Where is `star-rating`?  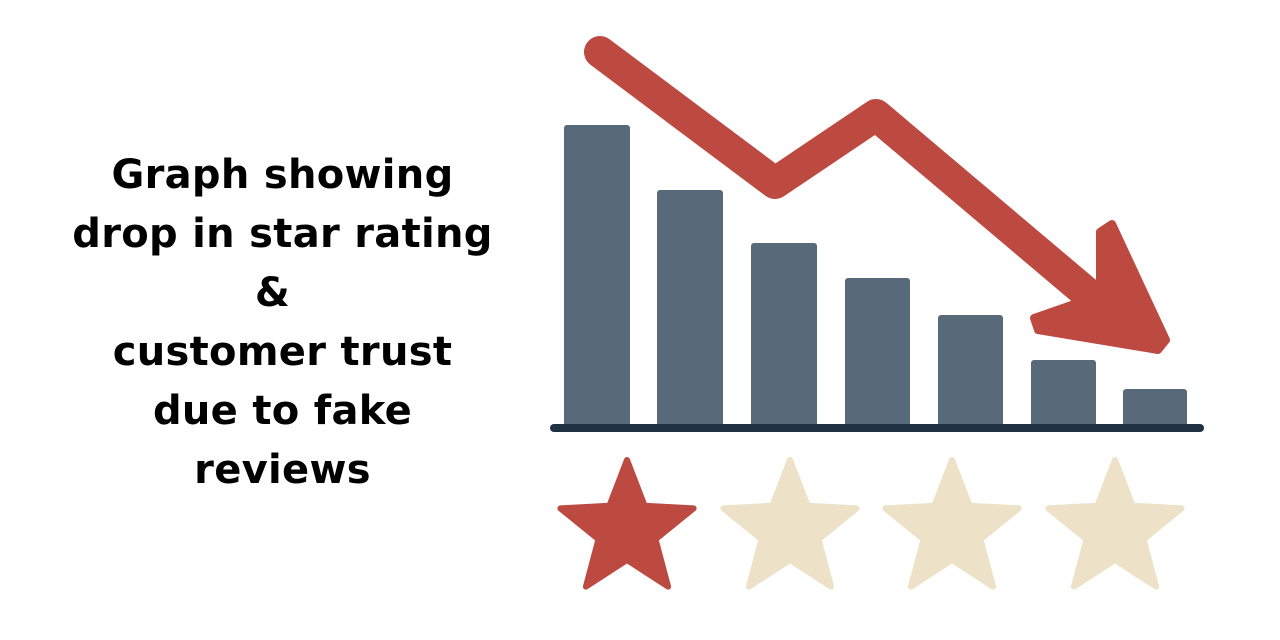 star-rating is located at coordinates (871, 523).